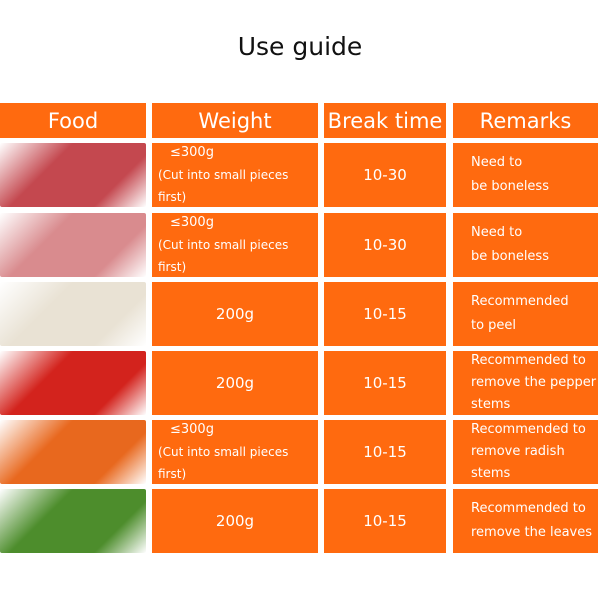 This screenshot has width=600, height=600. What do you see at coordinates (525, 521) in the screenshot?
I see `remarks-cell: Recommended to remove the leaves` at bounding box center [525, 521].